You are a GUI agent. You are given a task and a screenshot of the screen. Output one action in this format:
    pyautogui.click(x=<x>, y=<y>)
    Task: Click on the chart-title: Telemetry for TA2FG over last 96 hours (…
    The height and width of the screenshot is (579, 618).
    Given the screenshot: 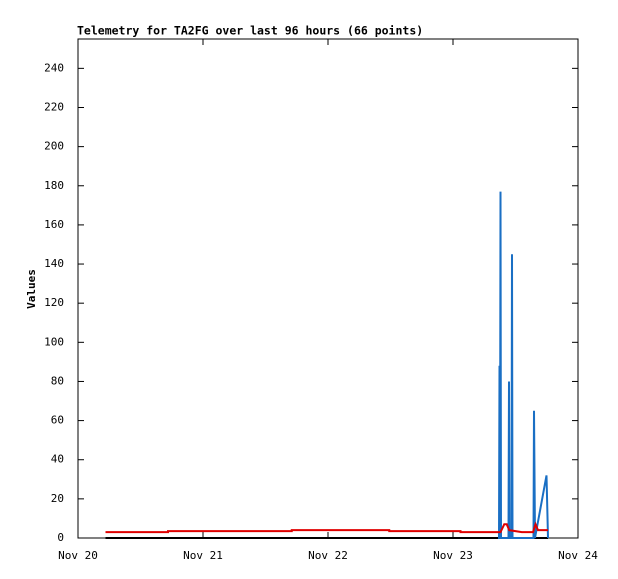 What is the action you would take?
    pyautogui.click(x=250, y=31)
    